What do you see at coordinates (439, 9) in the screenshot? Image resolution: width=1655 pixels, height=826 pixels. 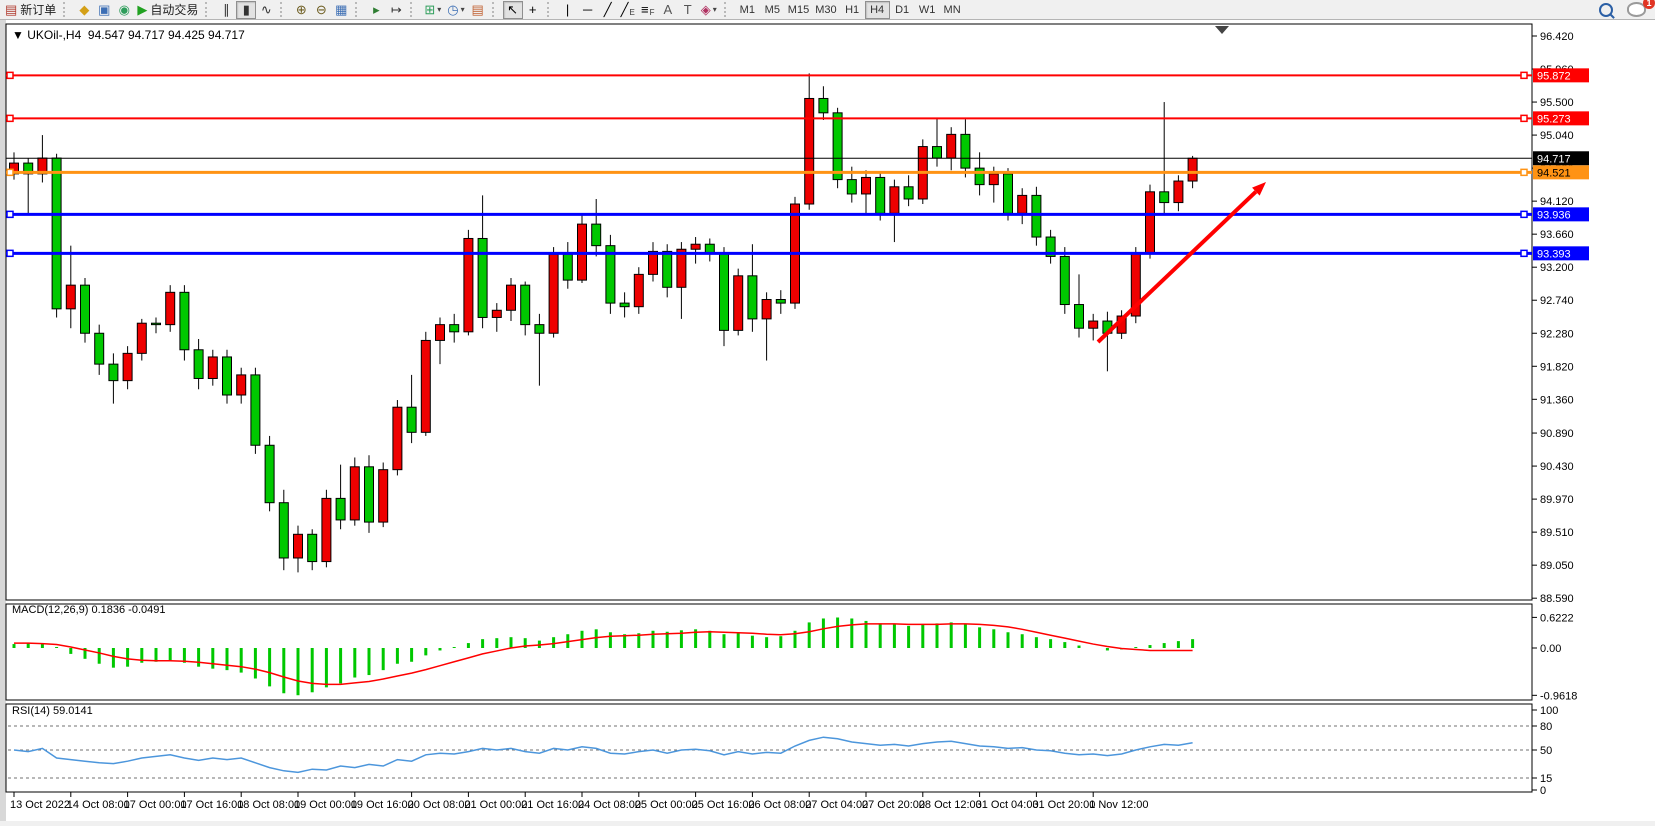 I see `add-indicator-dropdown-icon: ▾` at bounding box center [439, 9].